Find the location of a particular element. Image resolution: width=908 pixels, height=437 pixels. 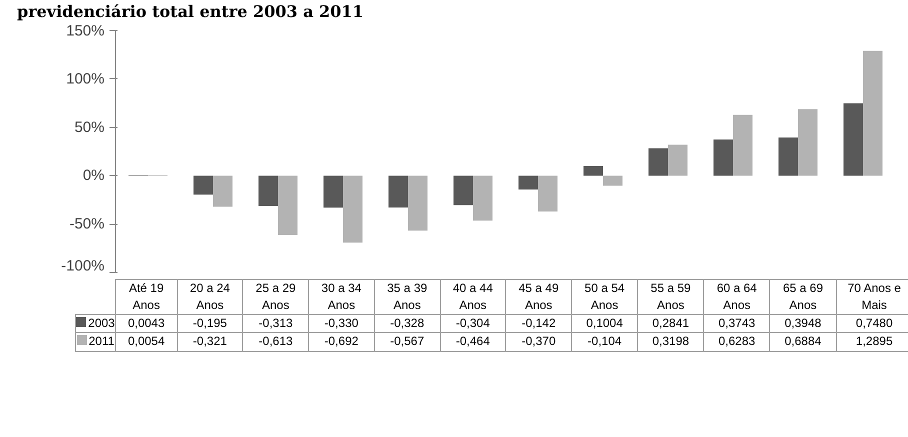

x-tick-label: 45 a 49 Anos is located at coordinates (539, 297).